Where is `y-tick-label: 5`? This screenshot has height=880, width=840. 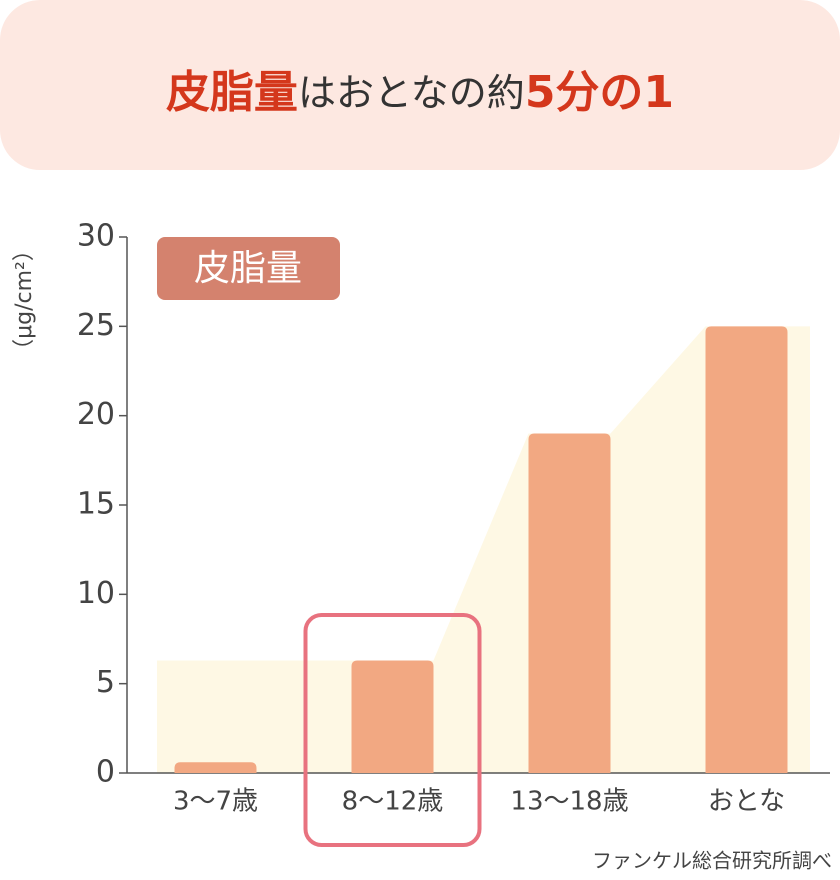 y-tick-label: 5 is located at coordinates (105, 682).